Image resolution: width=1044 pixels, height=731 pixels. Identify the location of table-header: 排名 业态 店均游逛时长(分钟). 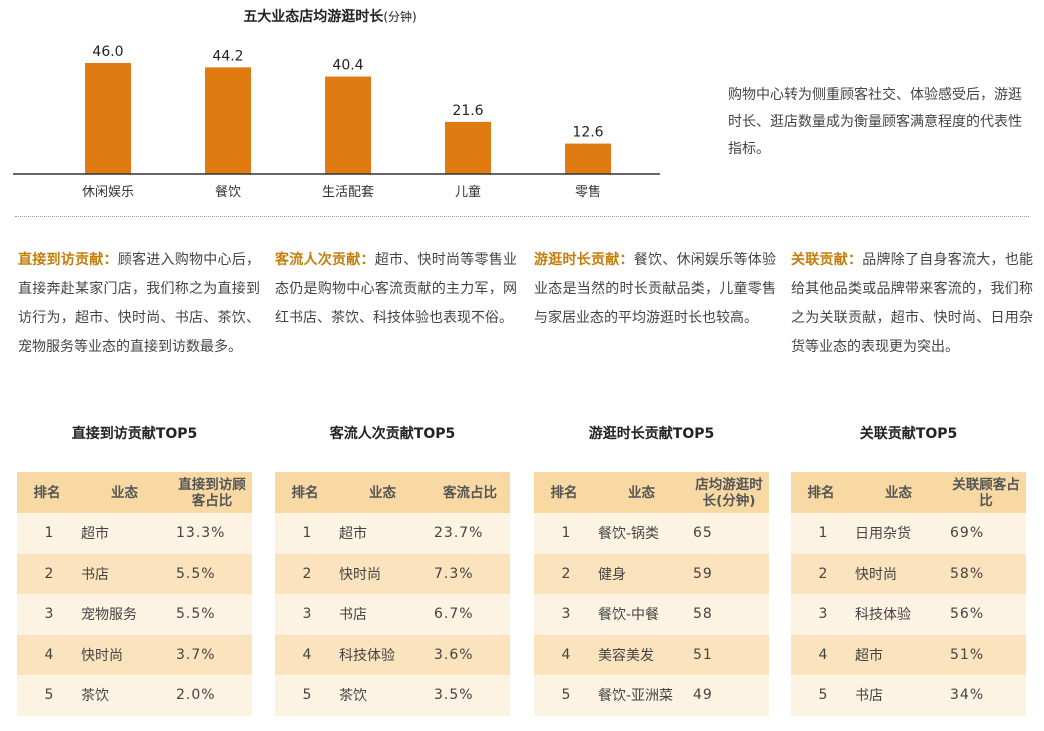
(651, 492).